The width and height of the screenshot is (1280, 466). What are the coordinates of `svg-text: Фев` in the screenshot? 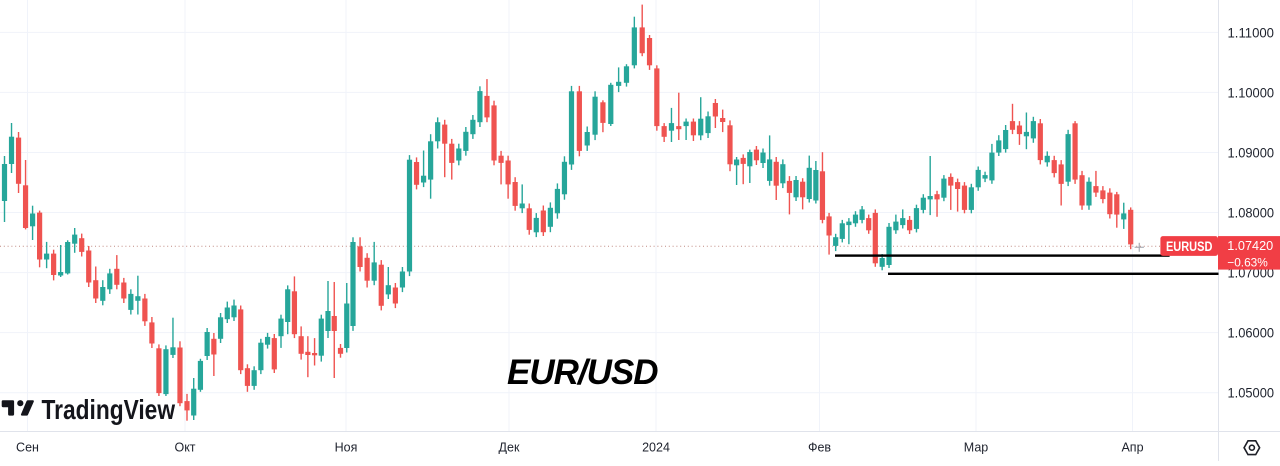 It's located at (819, 448).